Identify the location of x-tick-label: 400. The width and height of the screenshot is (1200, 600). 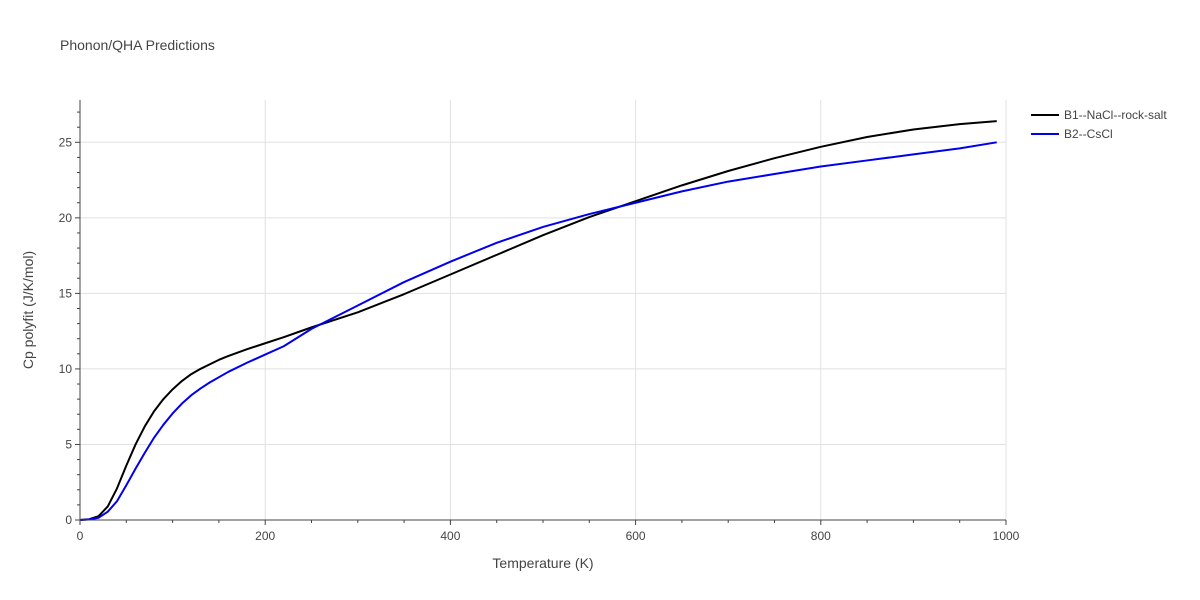
(450, 536).